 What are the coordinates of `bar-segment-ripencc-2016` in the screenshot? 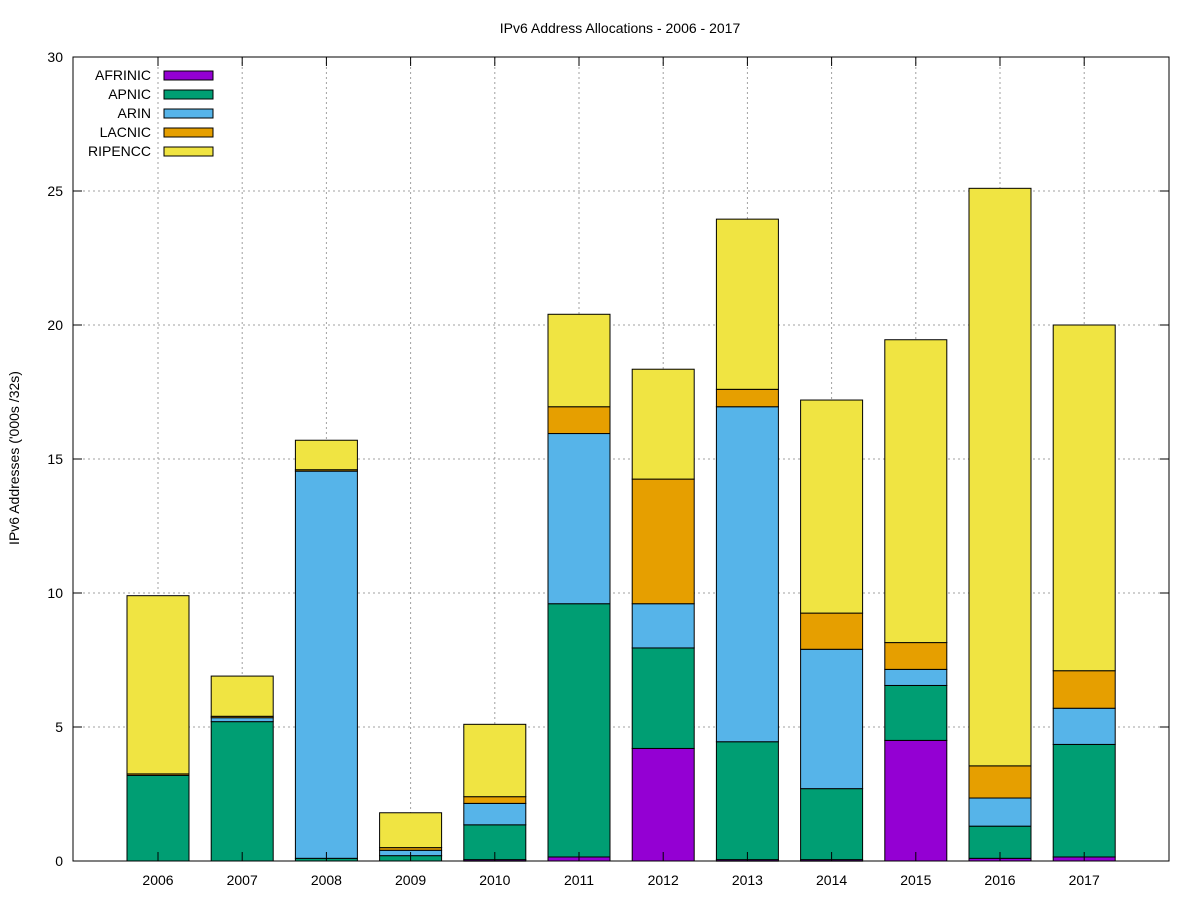 It's located at (1000, 477).